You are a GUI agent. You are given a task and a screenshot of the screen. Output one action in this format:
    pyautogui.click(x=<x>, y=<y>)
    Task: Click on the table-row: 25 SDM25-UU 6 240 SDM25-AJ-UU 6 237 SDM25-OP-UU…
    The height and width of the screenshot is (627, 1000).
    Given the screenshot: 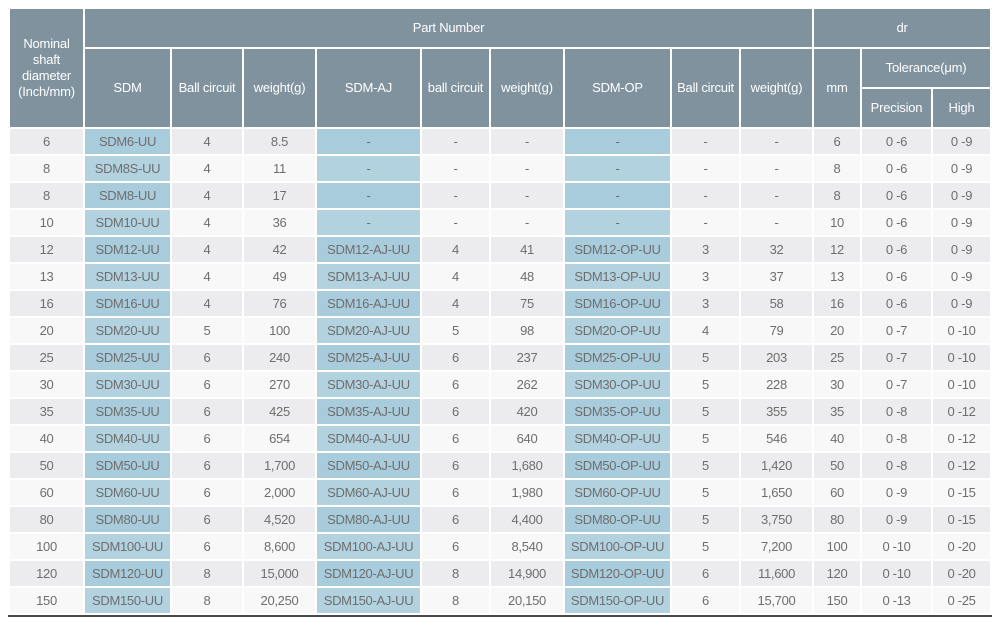 What is the action you would take?
    pyautogui.click(x=500, y=357)
    